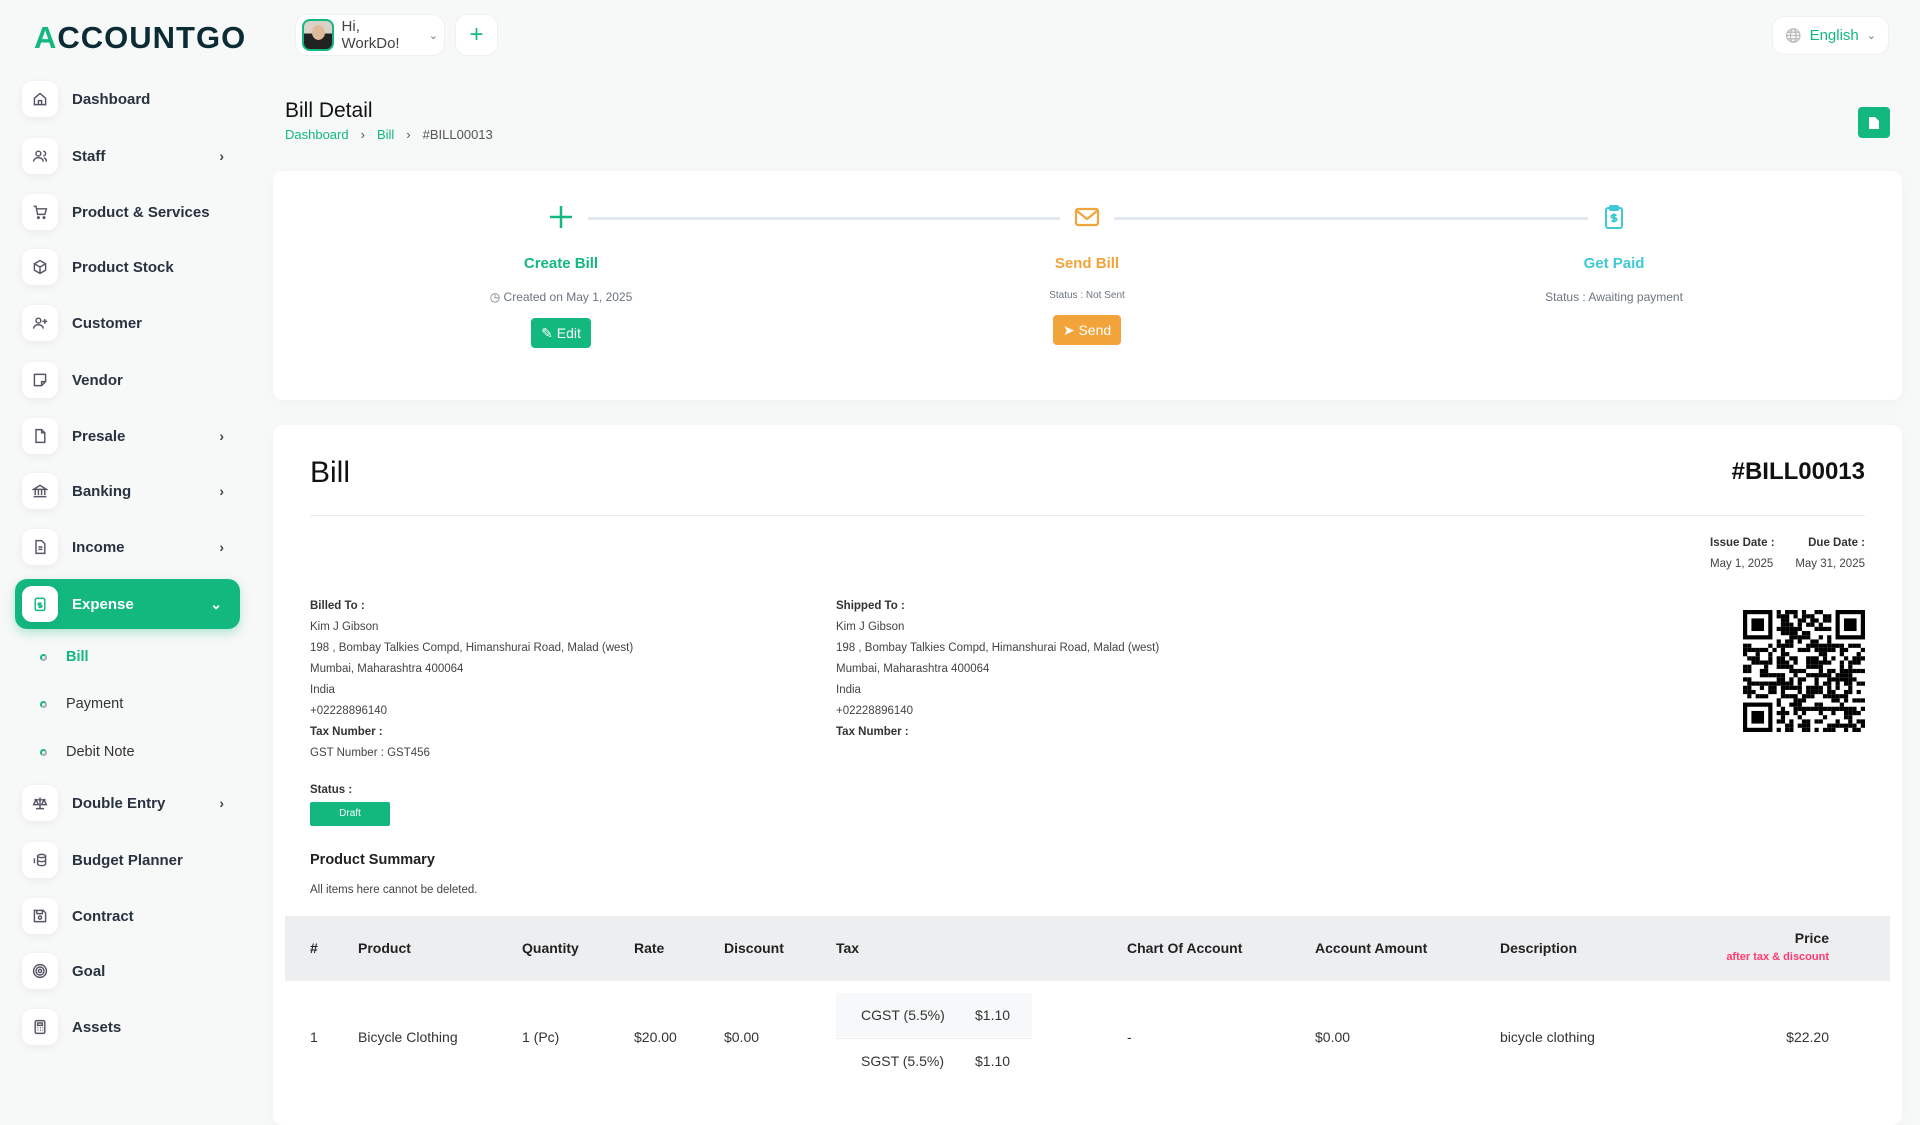 This screenshot has height=1125, width=1920. I want to click on globe-icon, so click(1793, 35).